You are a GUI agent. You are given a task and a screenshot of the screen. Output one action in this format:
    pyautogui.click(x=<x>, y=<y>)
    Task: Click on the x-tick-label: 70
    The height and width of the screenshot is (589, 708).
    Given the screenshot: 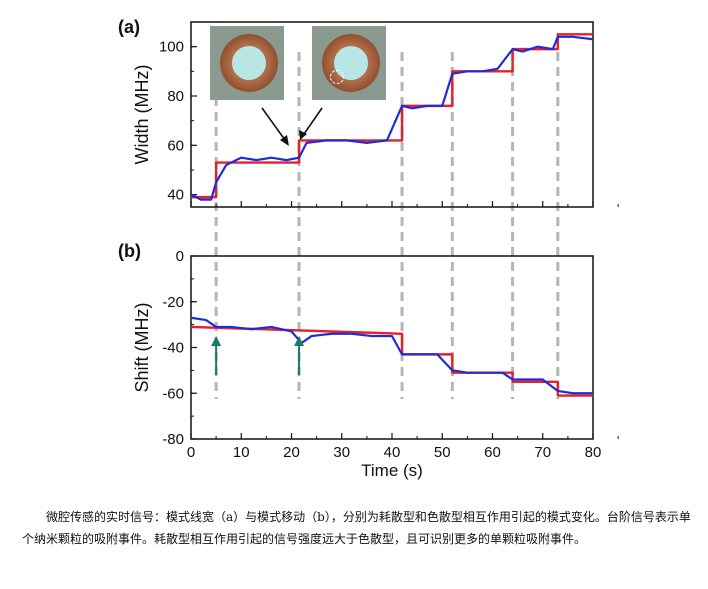 What is the action you would take?
    pyautogui.click(x=542, y=452)
    